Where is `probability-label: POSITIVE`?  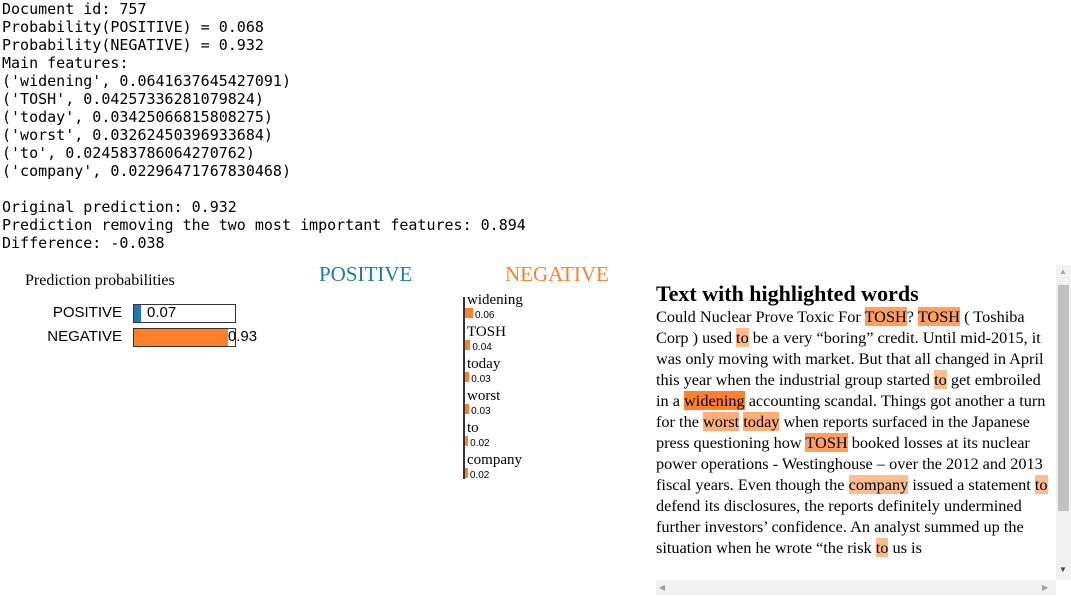 probability-label: POSITIVE is located at coordinates (87, 312).